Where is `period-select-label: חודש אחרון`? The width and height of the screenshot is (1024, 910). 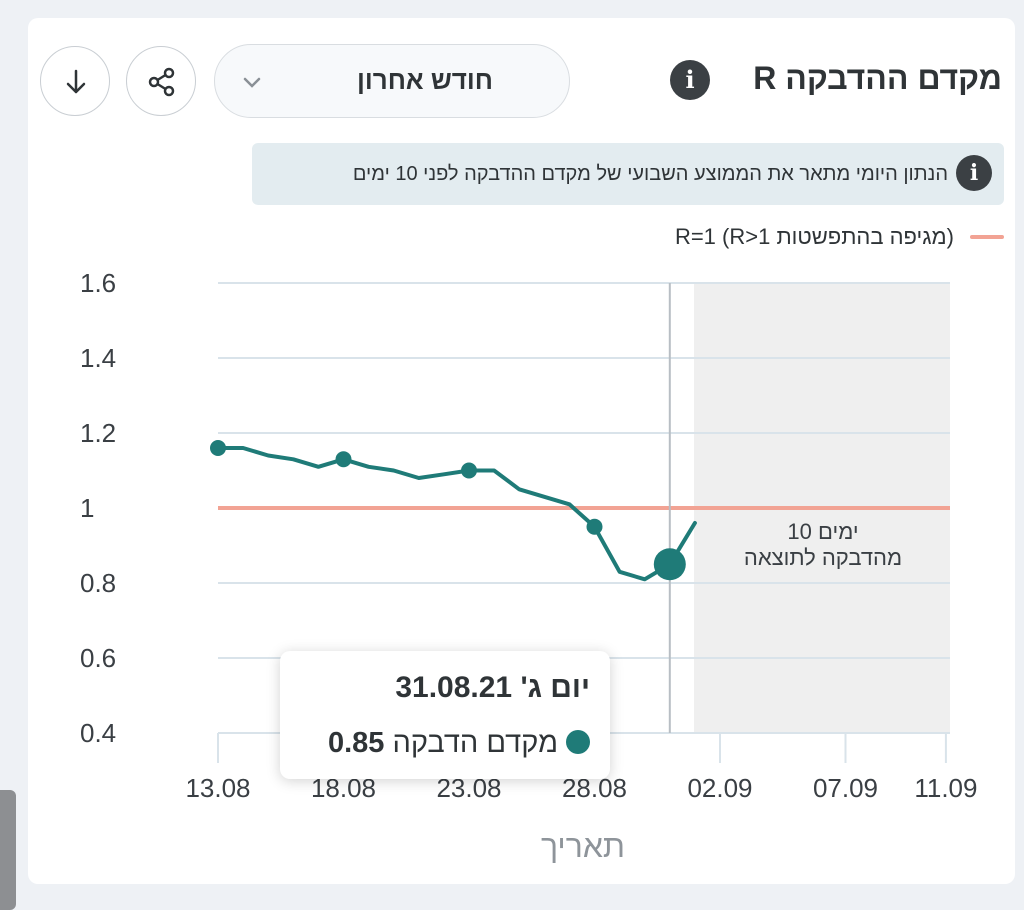 period-select-label: חודש אחרון is located at coordinates (425, 80).